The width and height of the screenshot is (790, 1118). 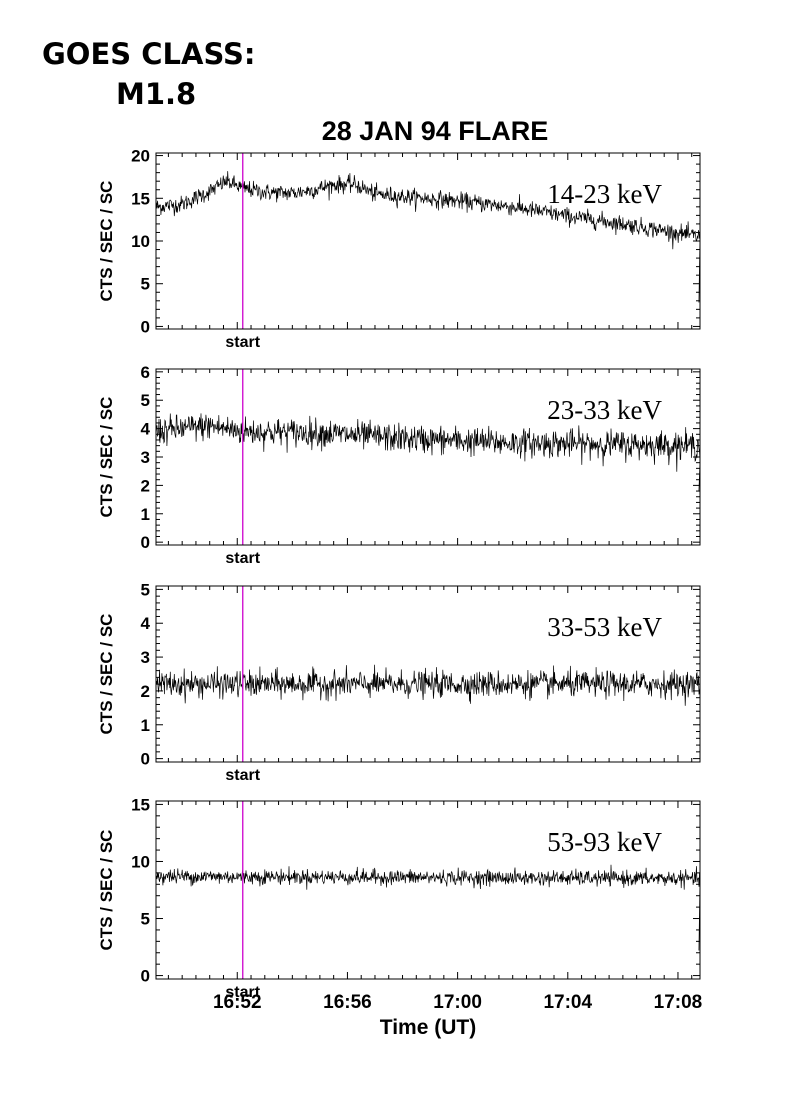 What do you see at coordinates (435, 131) in the screenshot?
I see `chart-title: 28 JAN 94 FLARE` at bounding box center [435, 131].